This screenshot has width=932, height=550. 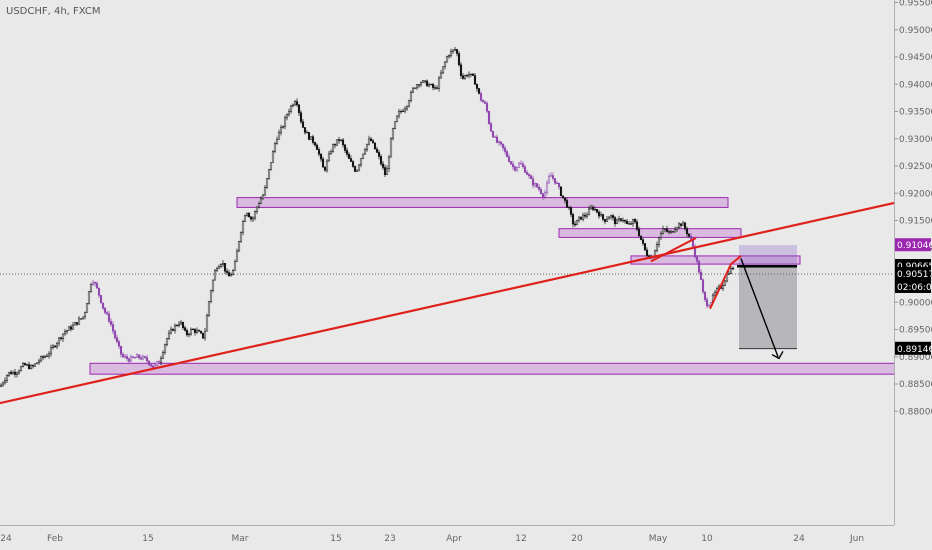 What do you see at coordinates (673, 250) in the screenshot?
I see `red-wedge-line` at bounding box center [673, 250].